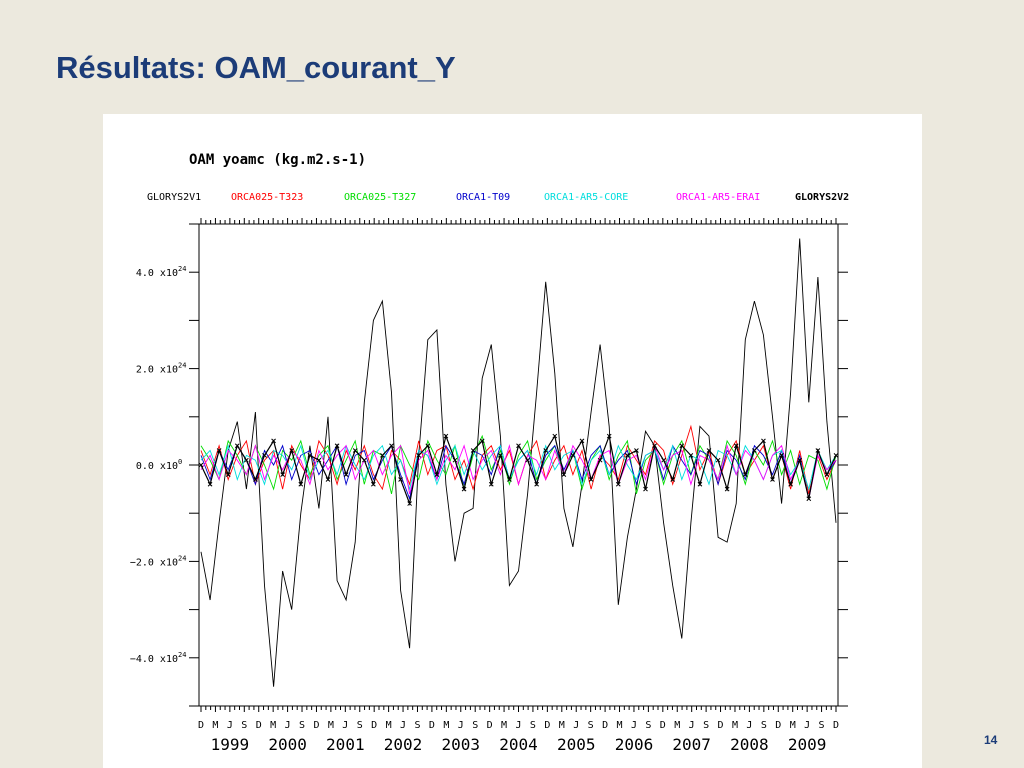  I want to click on legend-entry: ORCA025-T323, so click(267, 197).